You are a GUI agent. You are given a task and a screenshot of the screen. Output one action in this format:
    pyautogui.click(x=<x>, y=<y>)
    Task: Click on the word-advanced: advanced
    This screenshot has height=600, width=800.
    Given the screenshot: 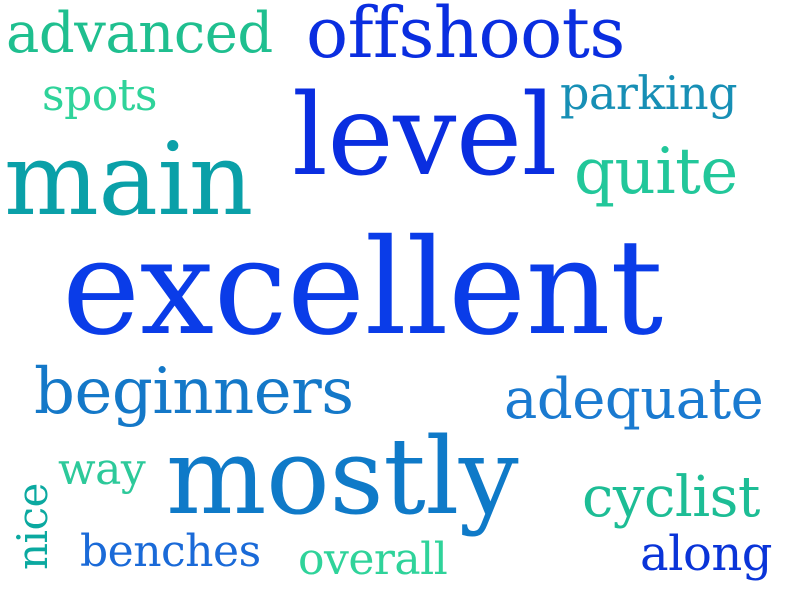 What is the action you would take?
    pyautogui.click(x=139, y=33)
    